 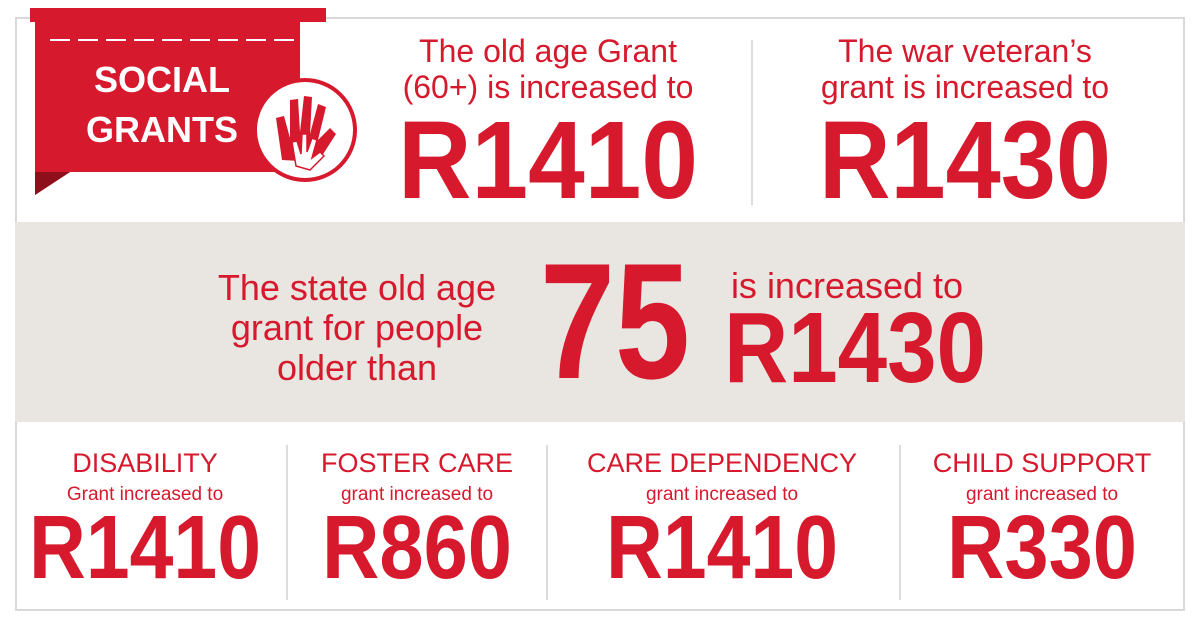 I want to click on grant-amount: R860, so click(x=417, y=548).